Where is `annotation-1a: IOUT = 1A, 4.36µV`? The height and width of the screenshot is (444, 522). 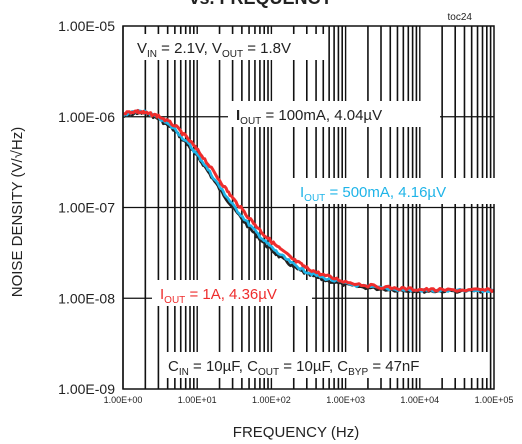 annotation-1a: IOUT = 1A, 4.36µV is located at coordinates (218, 296).